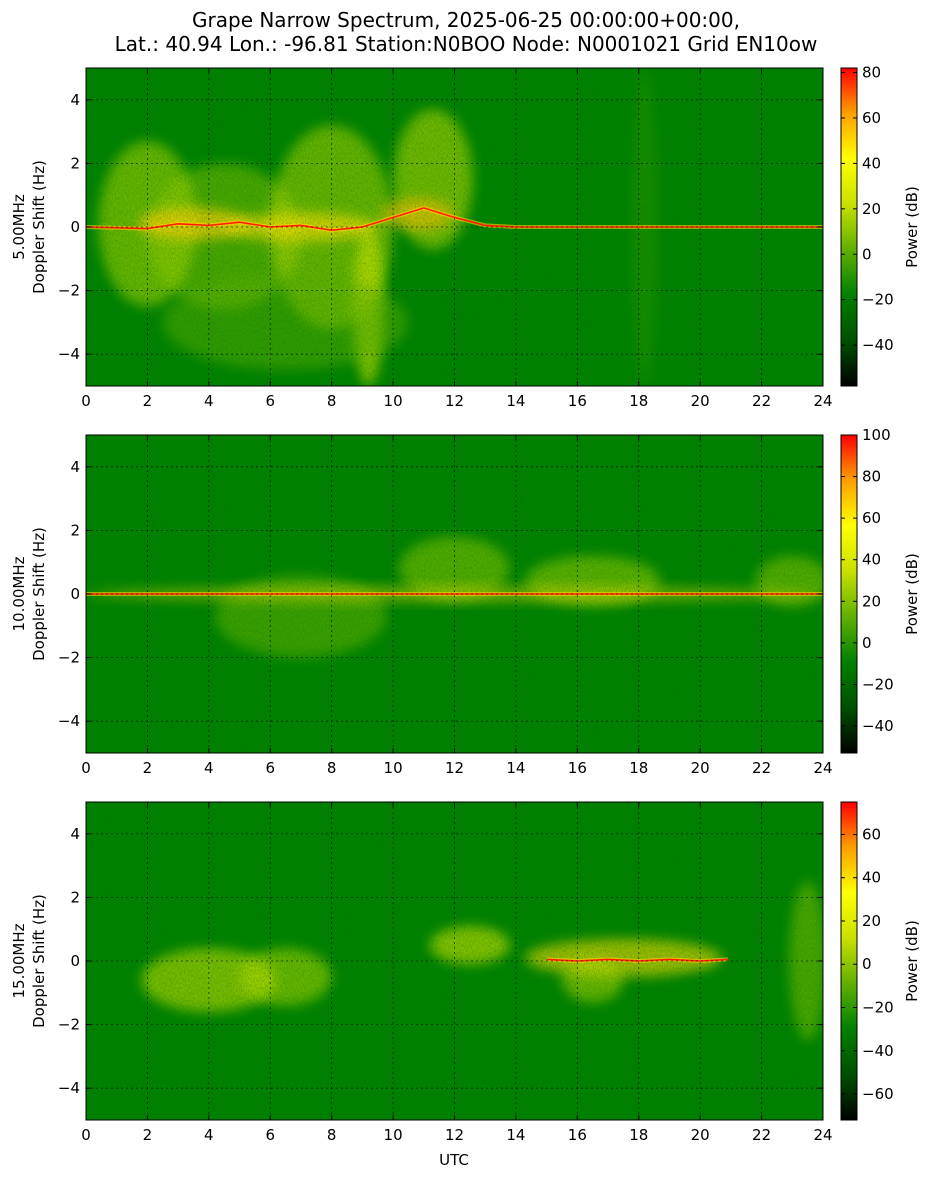  Describe the element at coordinates (876, 435) in the screenshot. I see `colorbar-tick-label: 100` at that location.